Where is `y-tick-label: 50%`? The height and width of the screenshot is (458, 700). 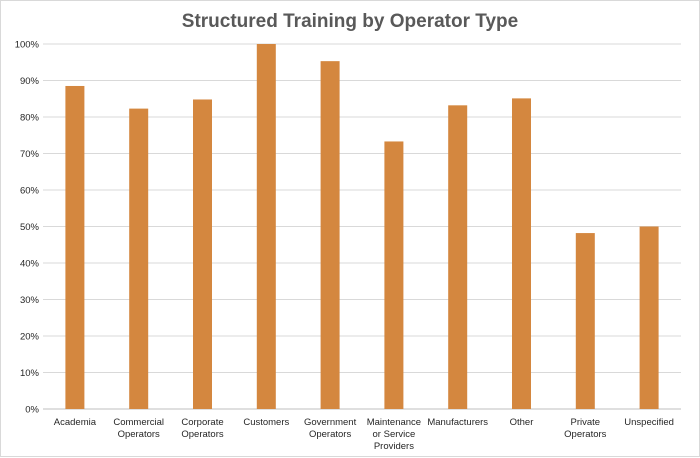
y-tick-label: 50% is located at coordinates (30, 227).